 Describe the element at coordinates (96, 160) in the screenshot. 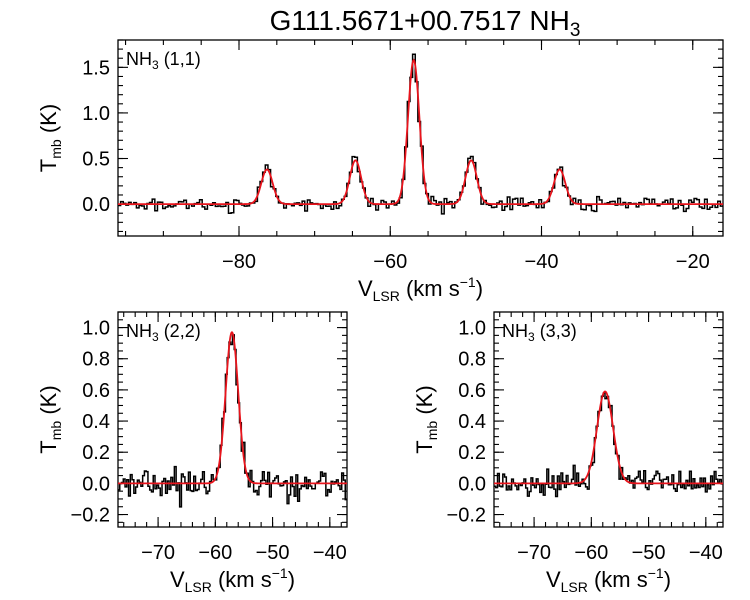

I see `y-tick-label: 0.5` at that location.